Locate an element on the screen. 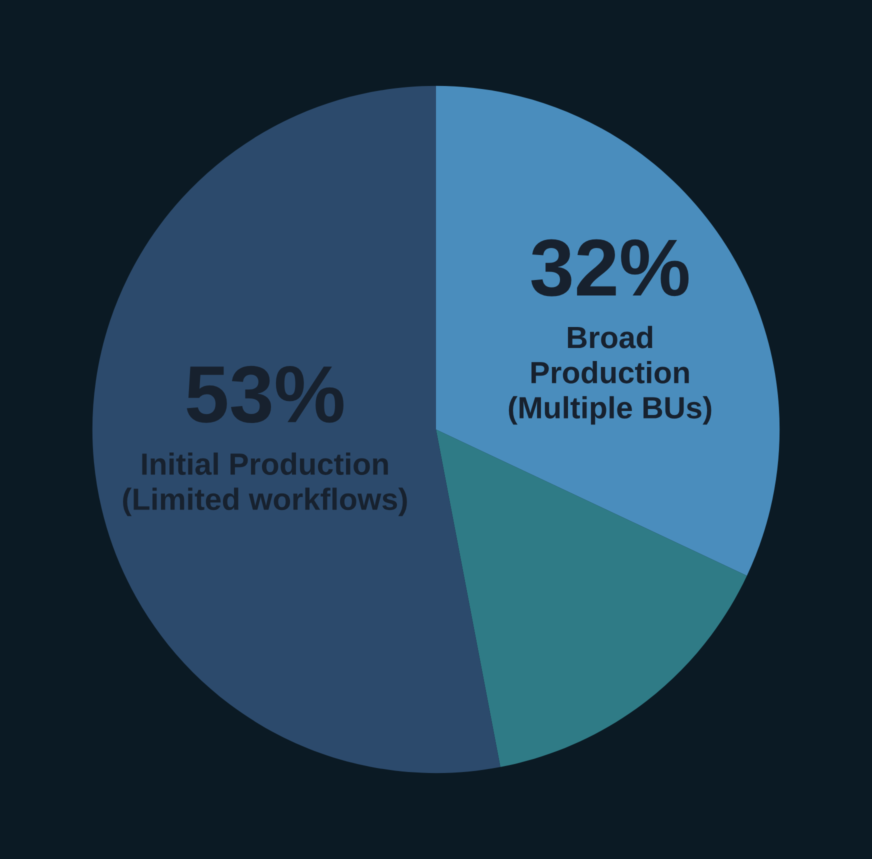 The height and width of the screenshot is (859, 872). data-label: 53% is located at coordinates (265, 394).